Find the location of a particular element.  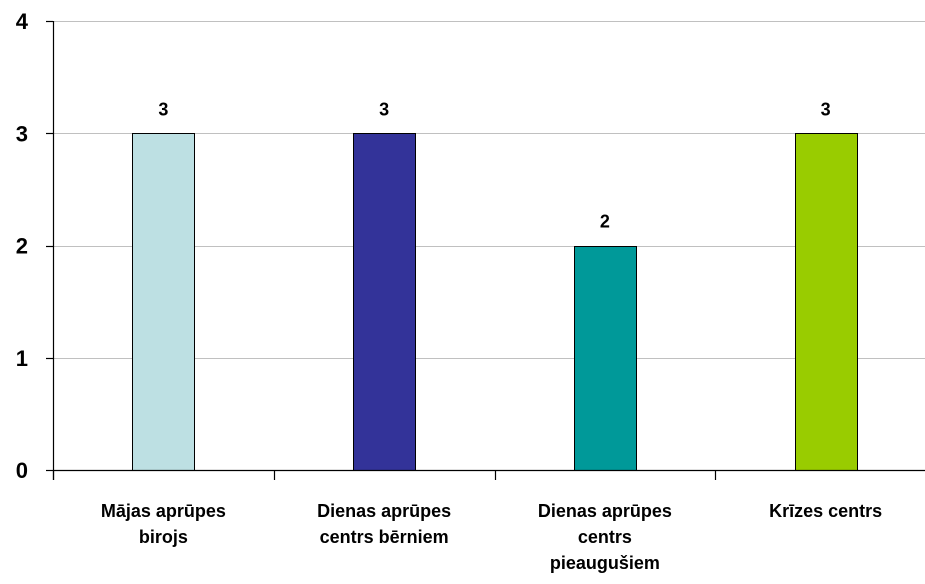

category-label-line: centrs bērniem is located at coordinates (384, 537).